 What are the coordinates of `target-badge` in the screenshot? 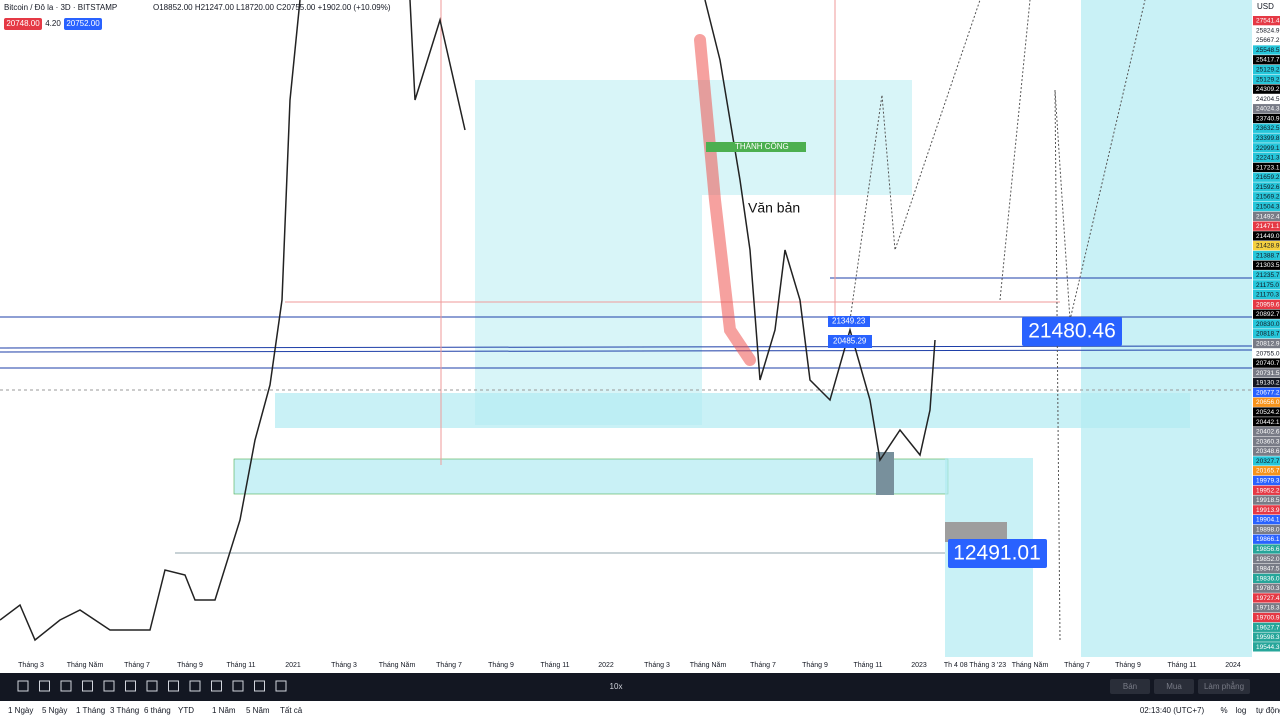 It's located at (1072, 331).